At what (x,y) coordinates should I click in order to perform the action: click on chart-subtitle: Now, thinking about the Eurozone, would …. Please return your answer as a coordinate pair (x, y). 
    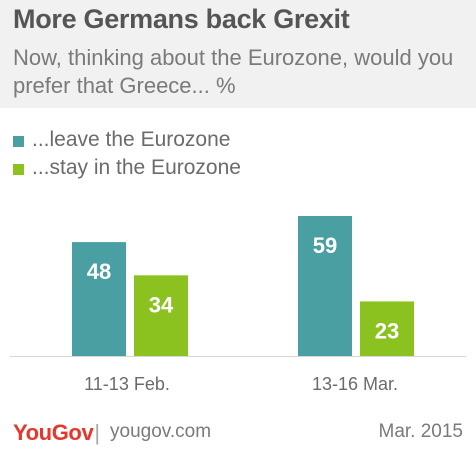
    Looking at the image, I should click on (233, 71).